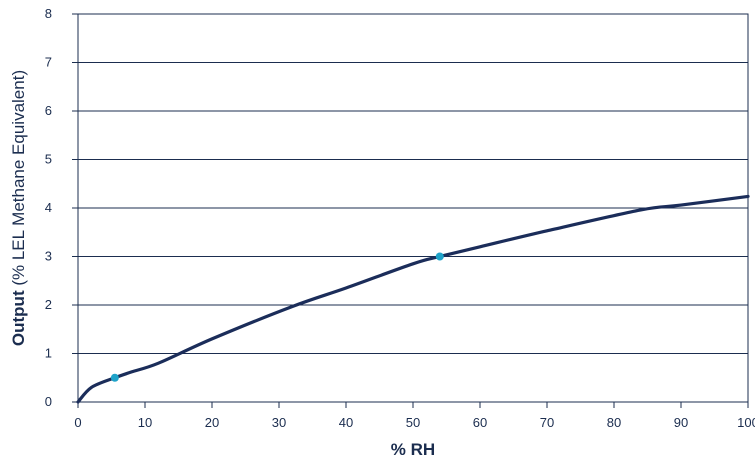 The image size is (755, 462). Describe the element at coordinates (48, 110) in the screenshot. I see `y-tick-label: 6` at that location.